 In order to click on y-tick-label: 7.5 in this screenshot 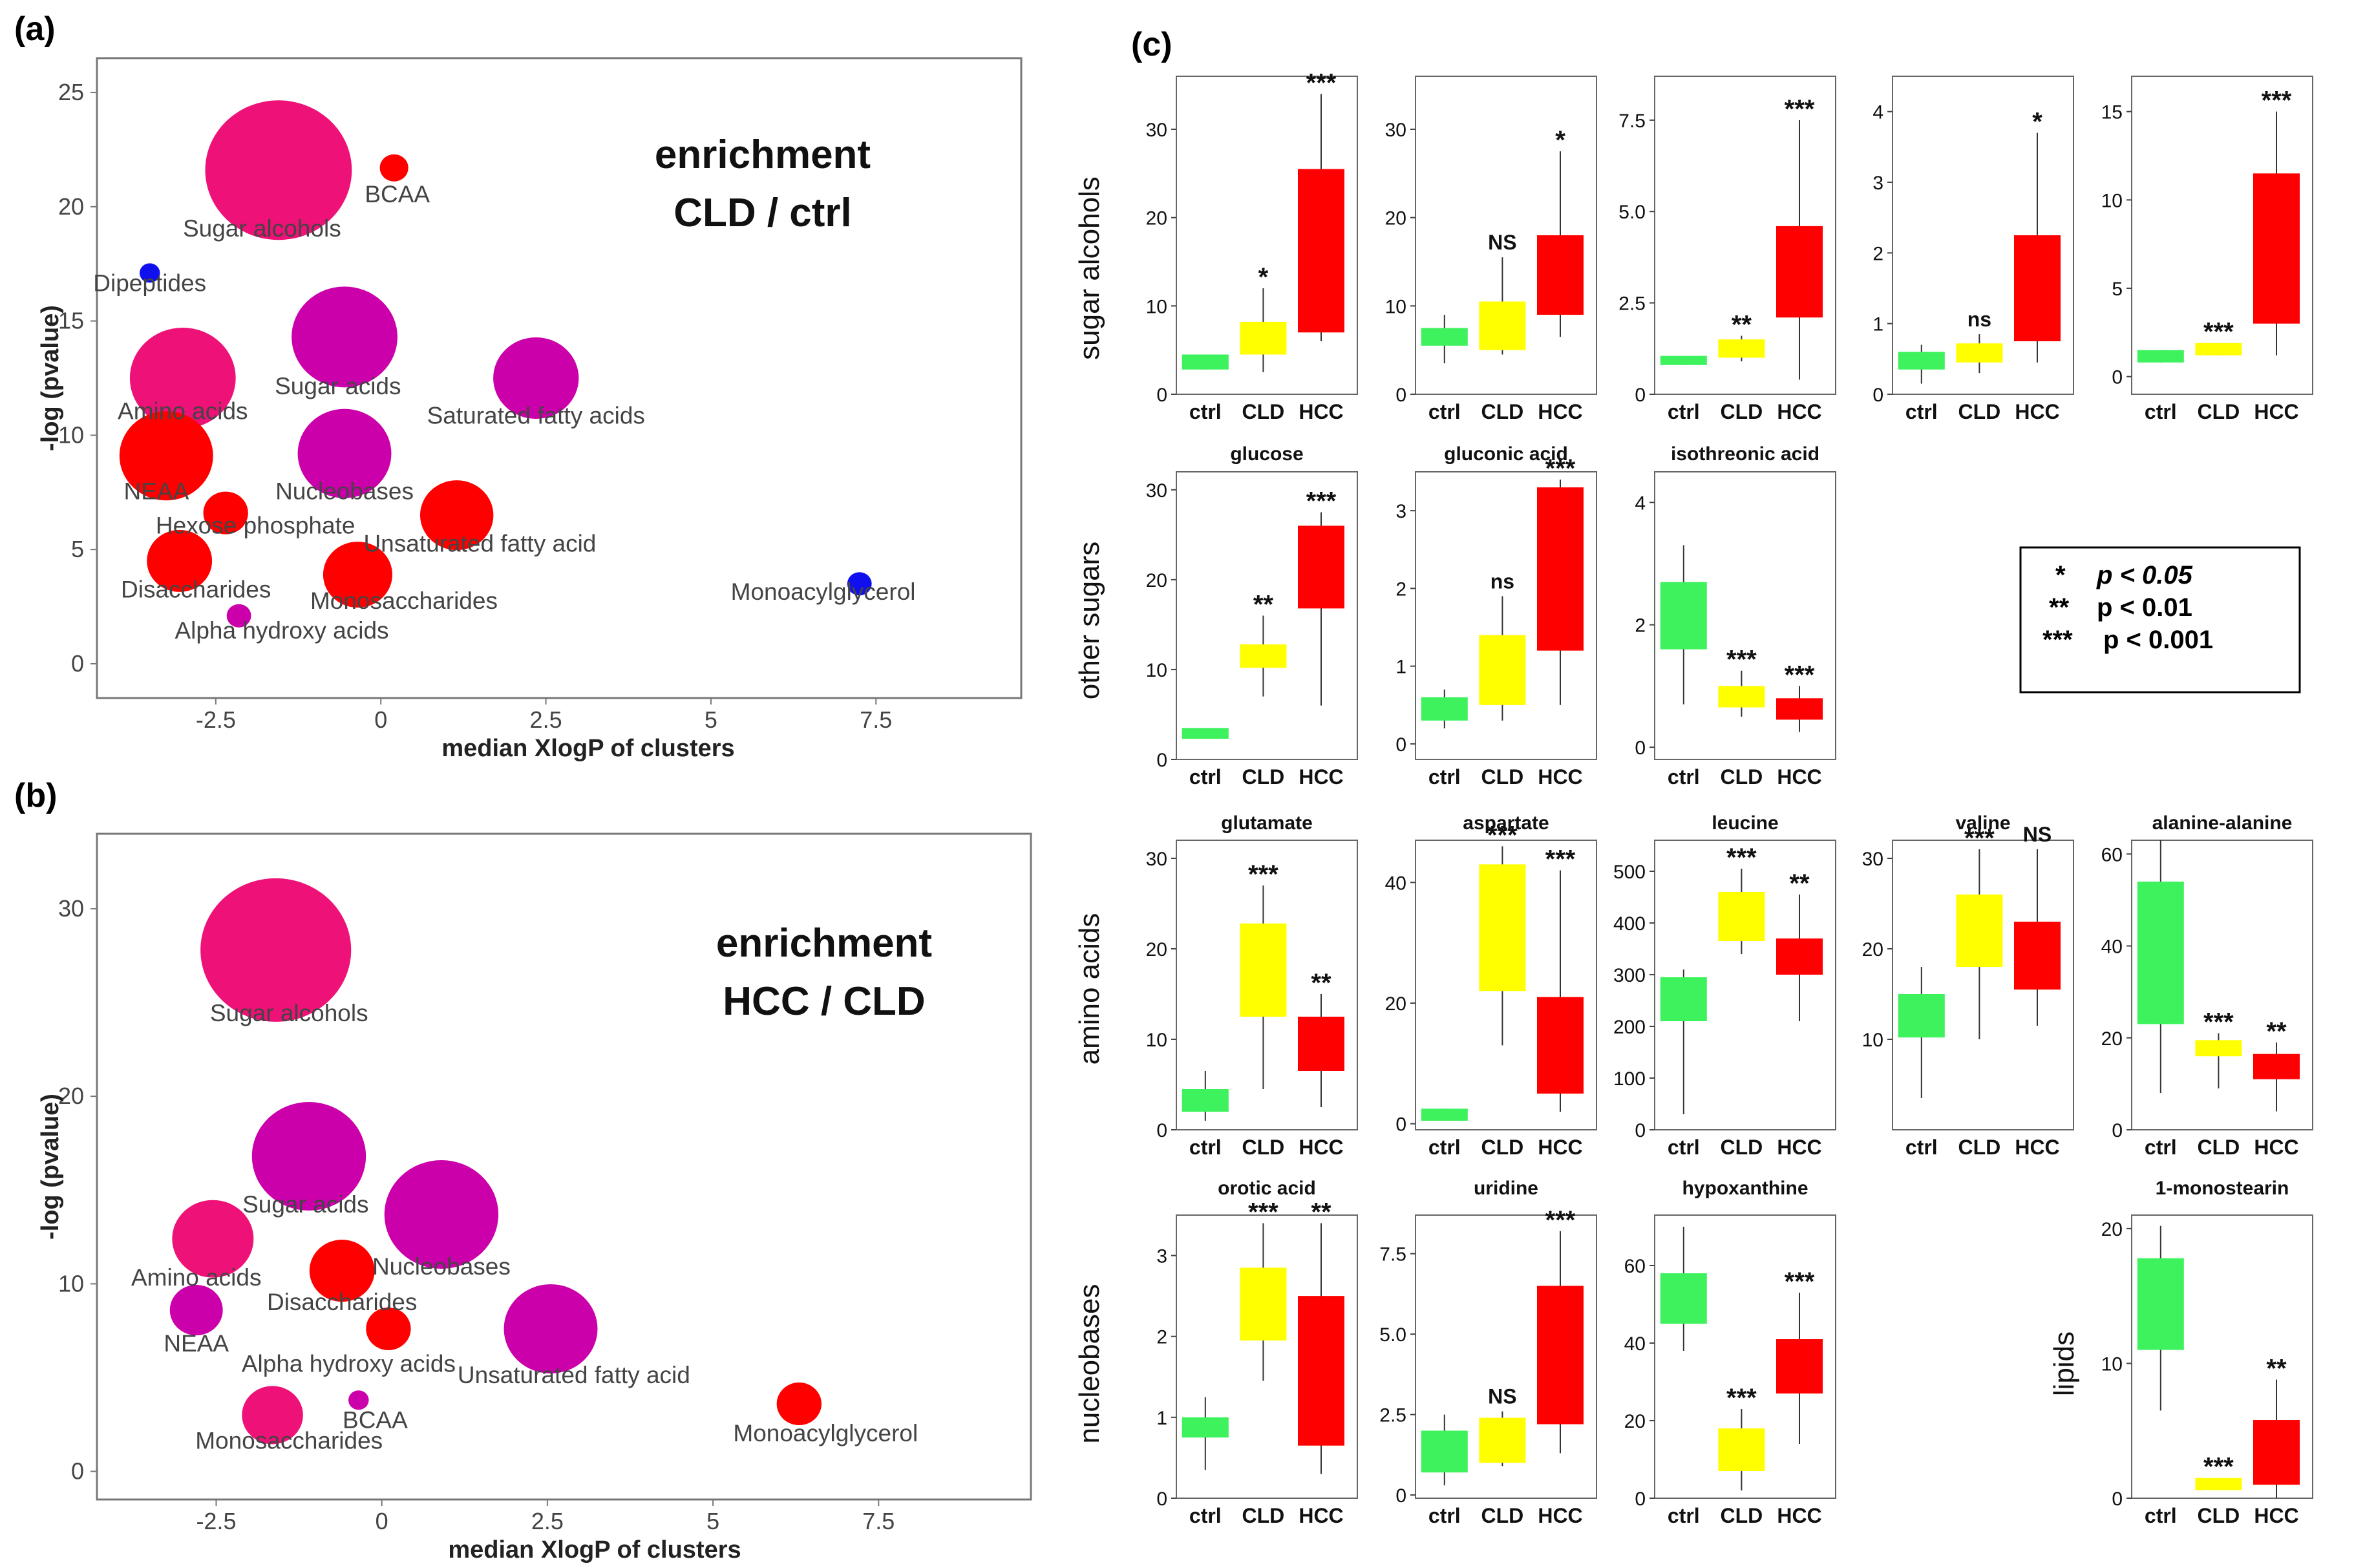, I will do `click(1632, 121)`.